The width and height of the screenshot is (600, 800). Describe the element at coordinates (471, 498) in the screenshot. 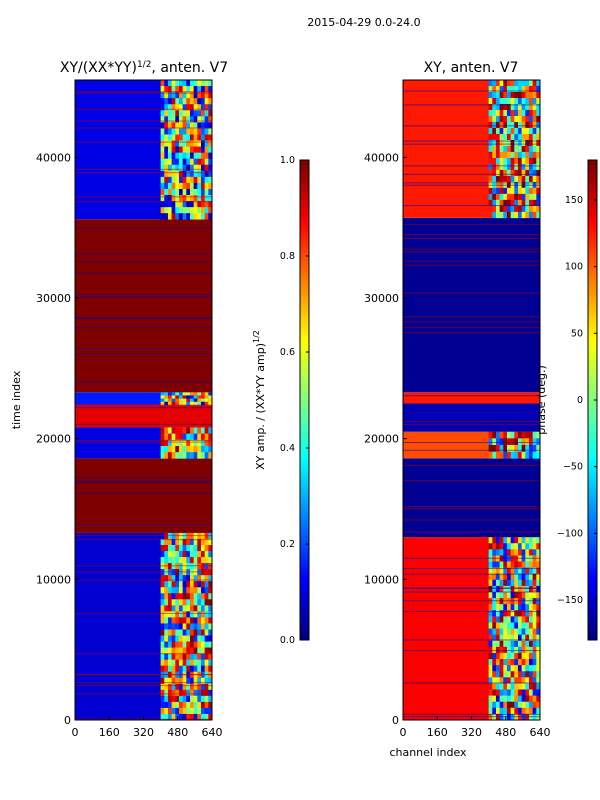

I see `phase-band` at that location.